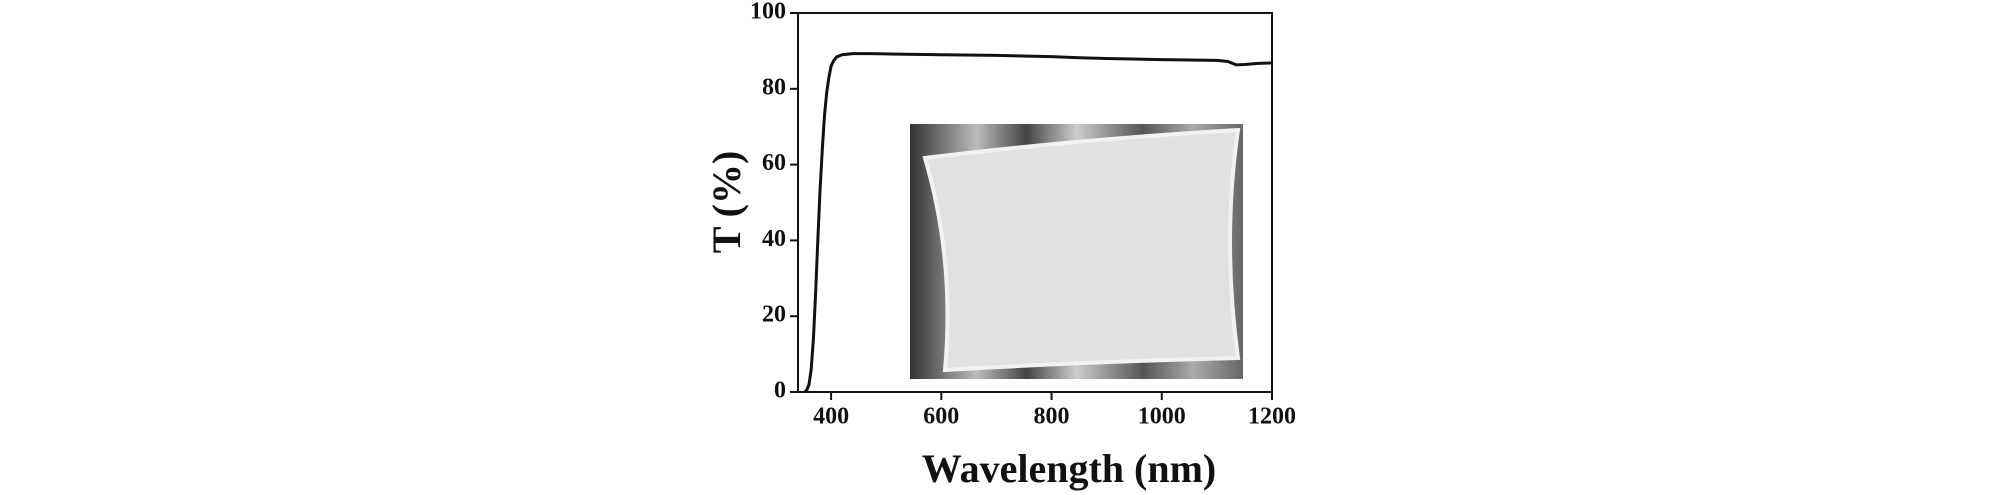 This screenshot has width=2008, height=495. I want to click on x-axis-label: Wavelength (nm), so click(1069, 468).